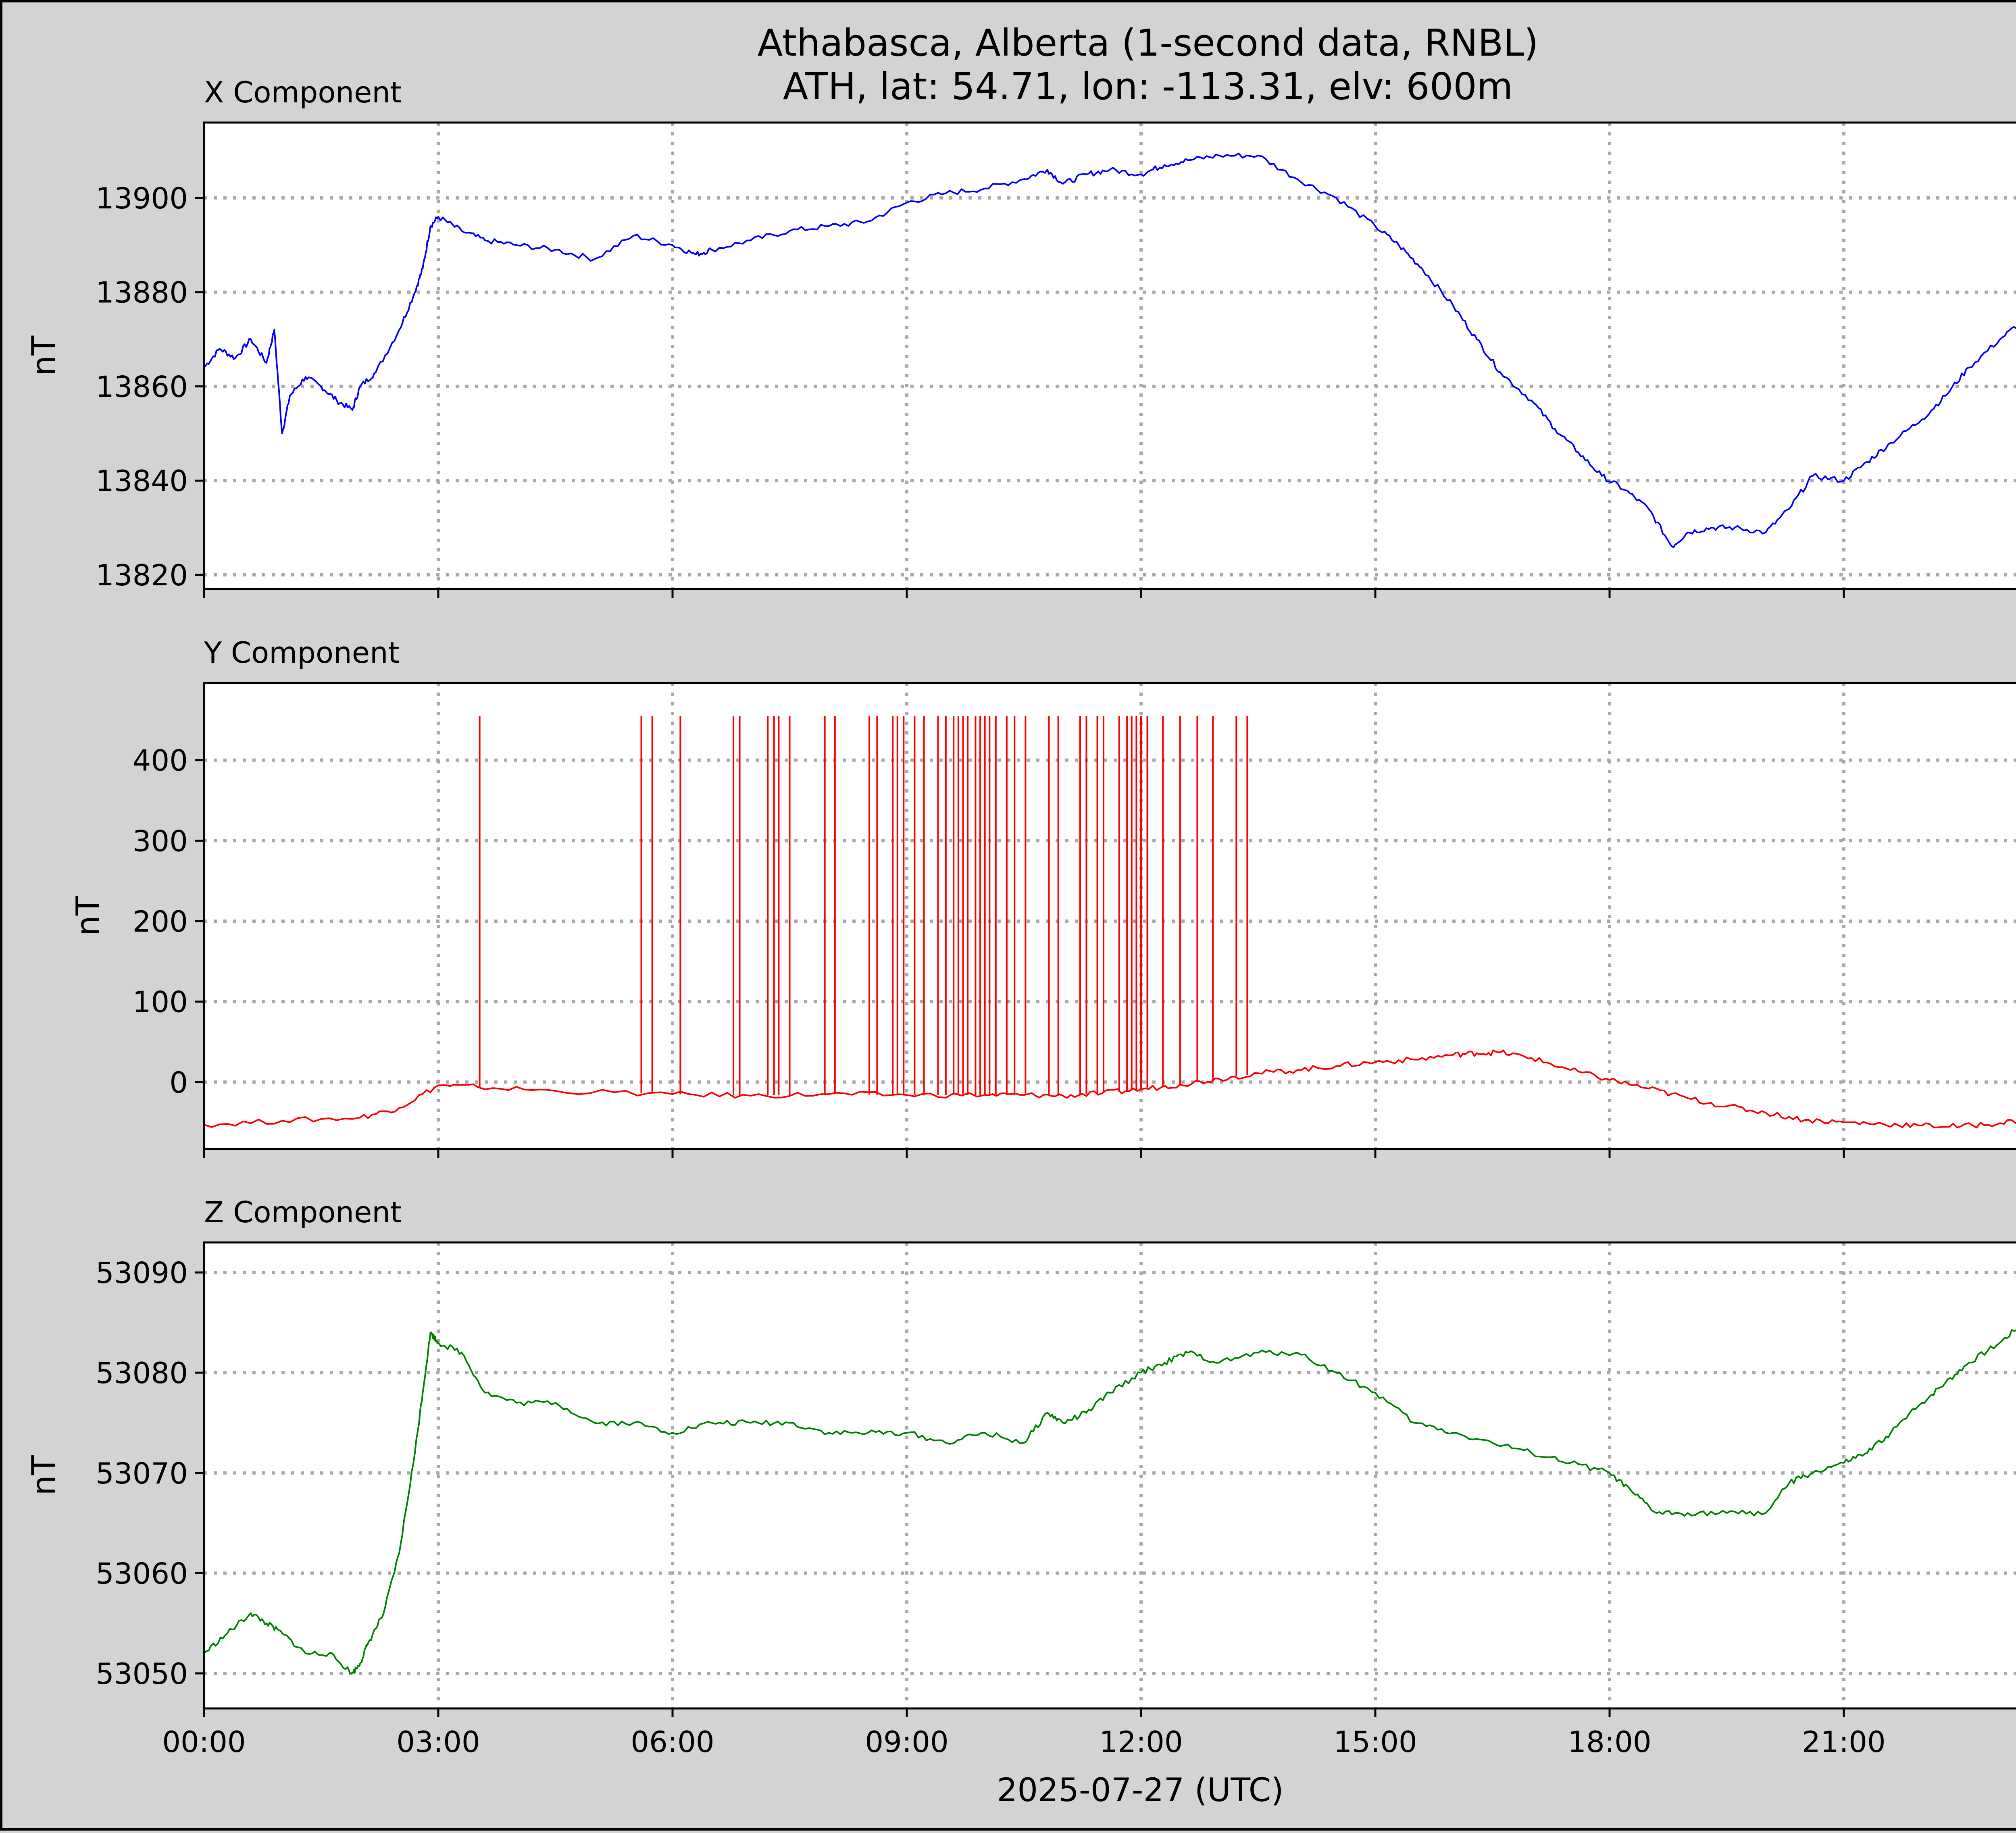 The image size is (2016, 1833). Describe the element at coordinates (160, 922) in the screenshot. I see `y-tick-label: 200` at that location.